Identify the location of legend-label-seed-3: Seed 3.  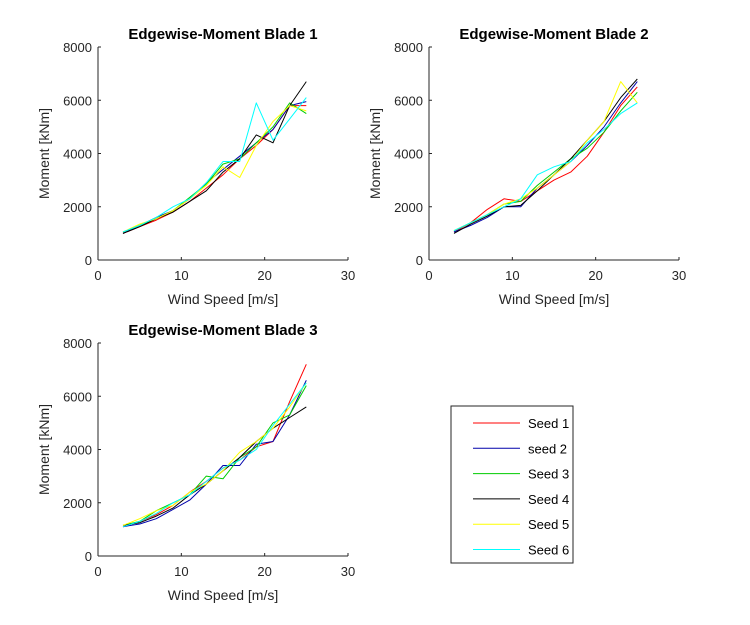
(548, 474).